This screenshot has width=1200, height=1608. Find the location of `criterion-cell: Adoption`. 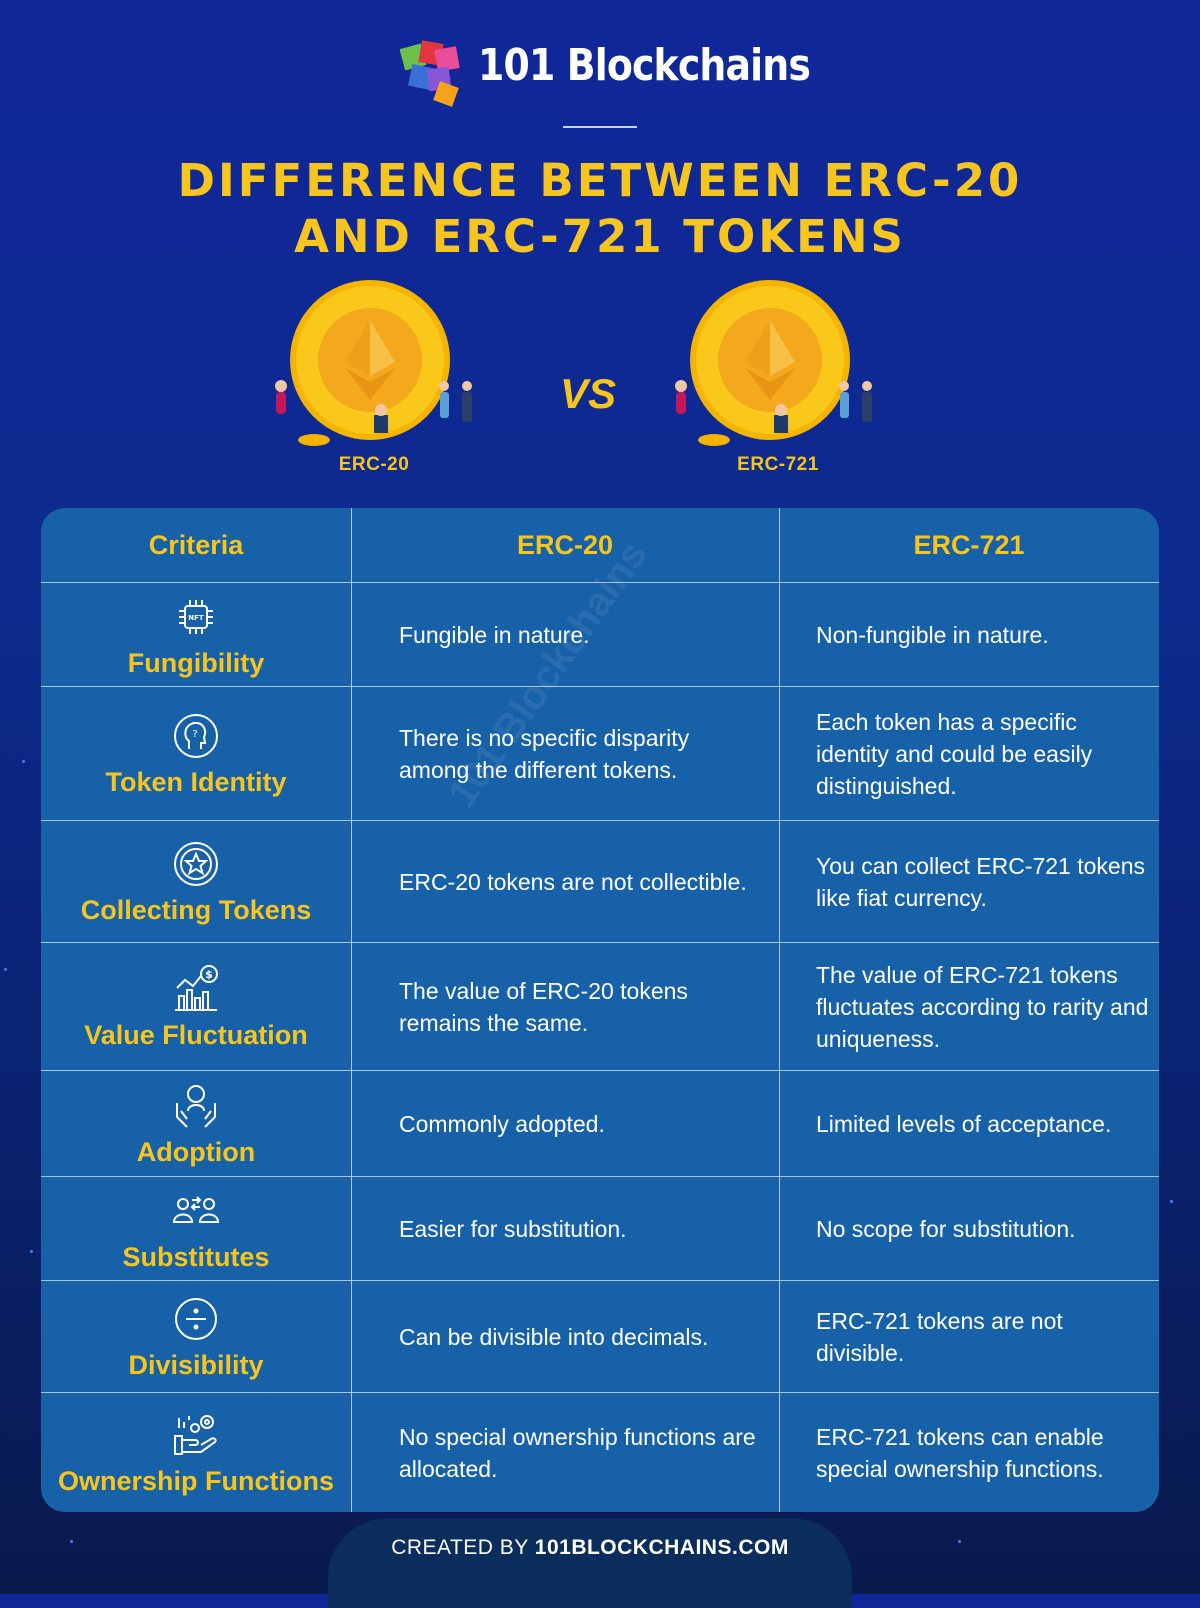

criterion-cell: Adoption is located at coordinates (196, 1124).